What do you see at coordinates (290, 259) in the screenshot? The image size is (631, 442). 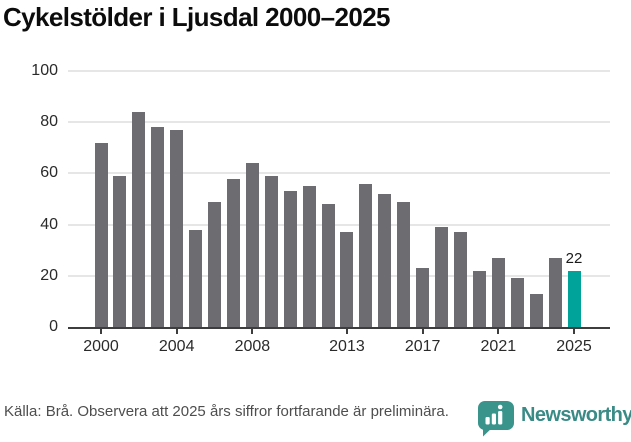 I see `bar-2010` at bounding box center [290, 259].